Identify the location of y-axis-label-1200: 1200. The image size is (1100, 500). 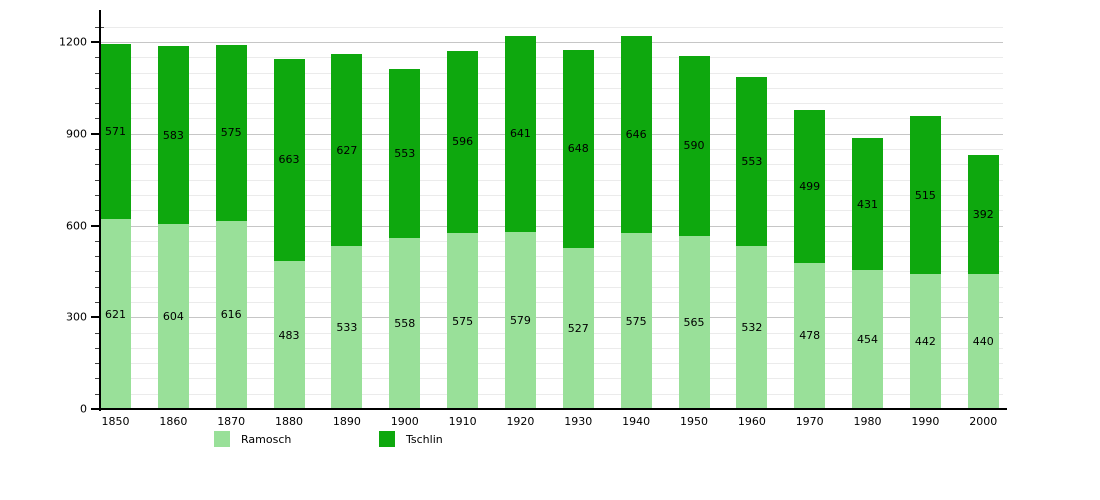
(73, 42).